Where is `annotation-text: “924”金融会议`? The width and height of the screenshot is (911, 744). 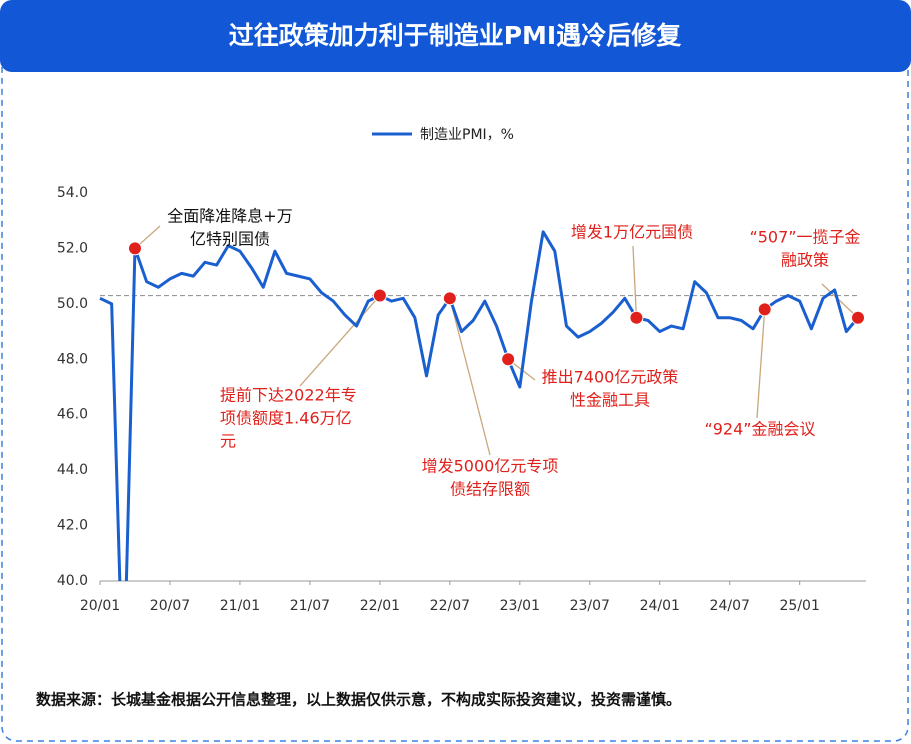
annotation-text: “924”金融会议 is located at coordinates (759, 429).